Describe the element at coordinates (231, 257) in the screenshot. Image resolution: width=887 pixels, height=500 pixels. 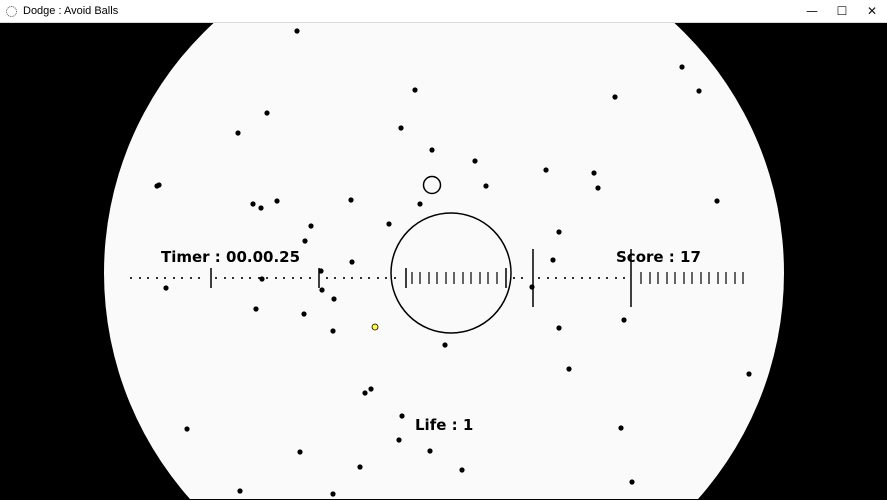
I see `timer-label: Timer : 00.00.25` at that location.